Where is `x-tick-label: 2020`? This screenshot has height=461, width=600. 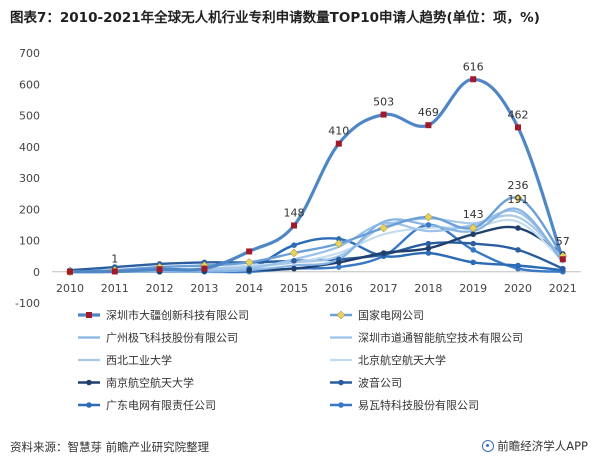
x-tick-label: 2020 is located at coordinates (518, 288).